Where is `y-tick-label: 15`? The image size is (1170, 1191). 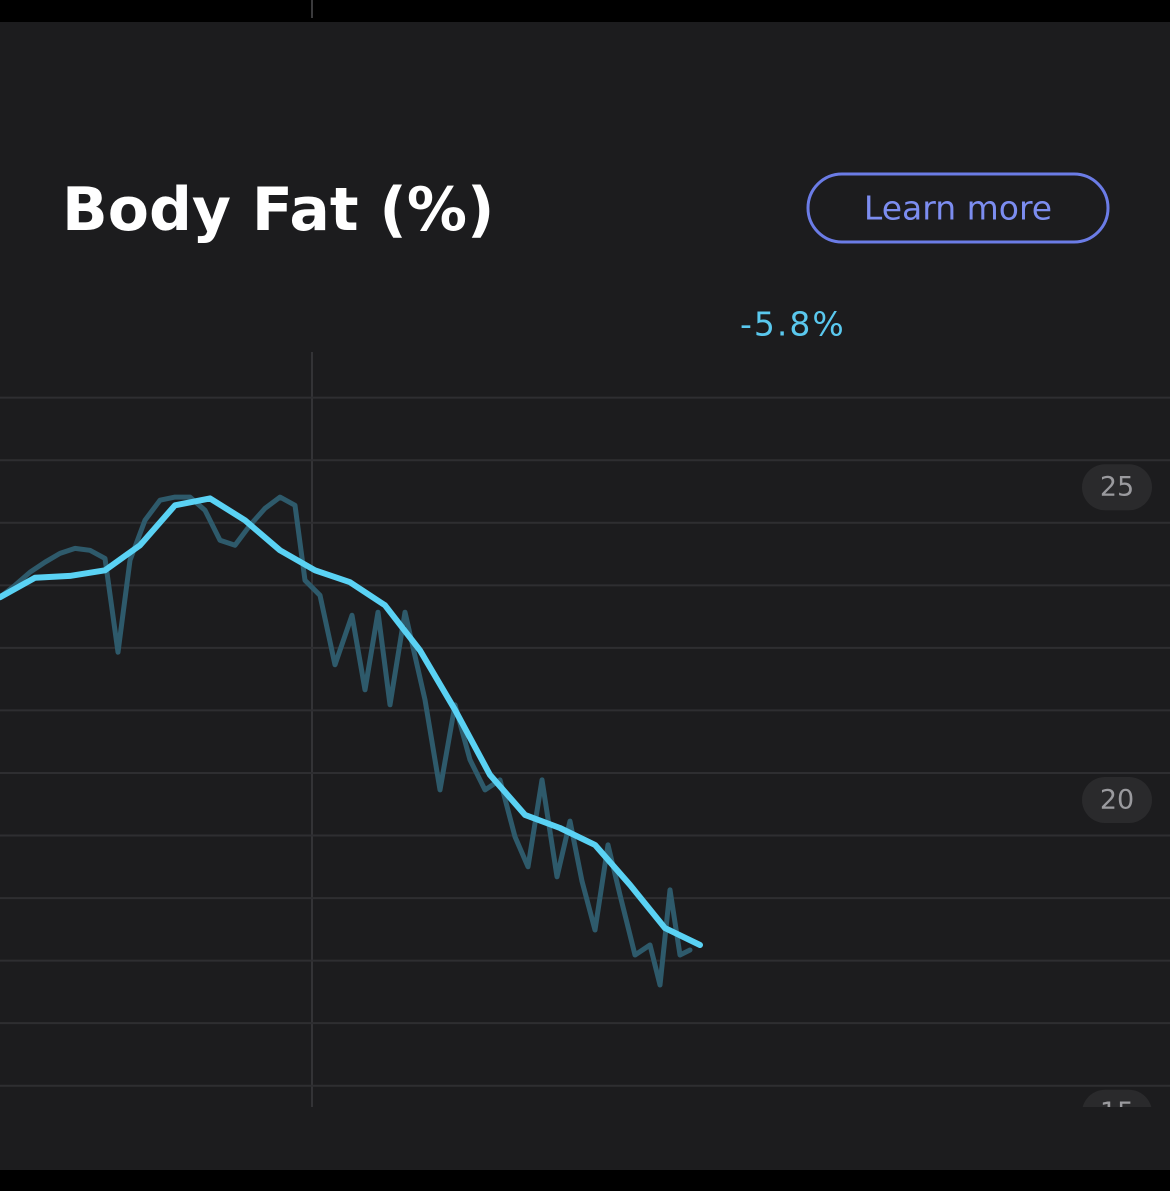
y-tick-label: 15 is located at coordinates (1117, 1112).